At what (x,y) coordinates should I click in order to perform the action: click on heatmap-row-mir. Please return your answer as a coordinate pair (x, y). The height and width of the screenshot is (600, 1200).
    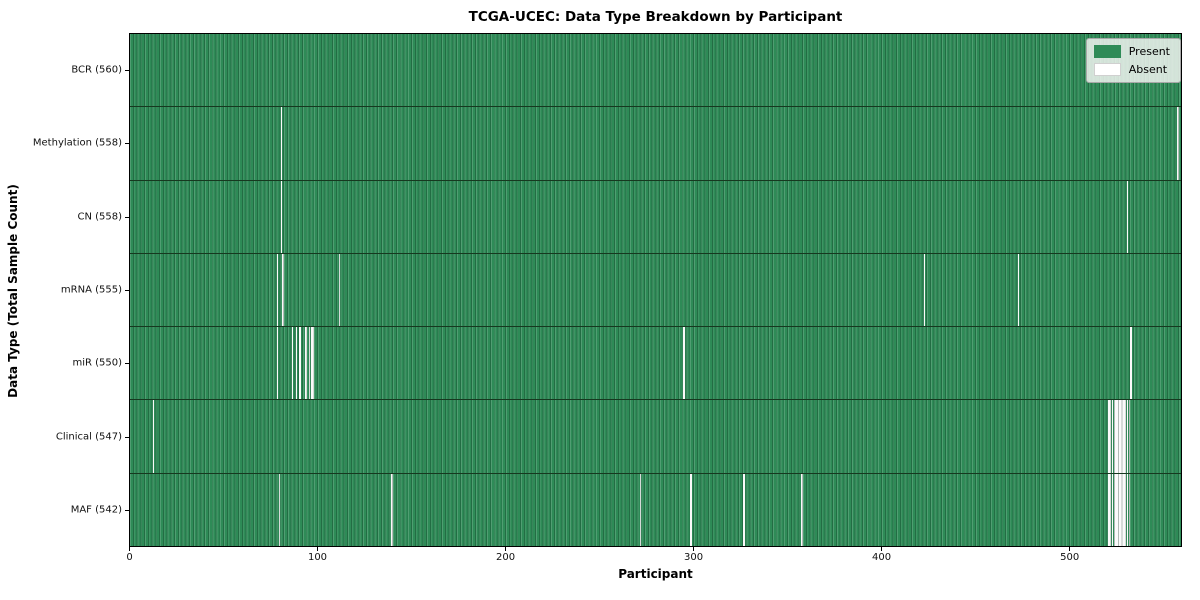
    Looking at the image, I should click on (655, 364).